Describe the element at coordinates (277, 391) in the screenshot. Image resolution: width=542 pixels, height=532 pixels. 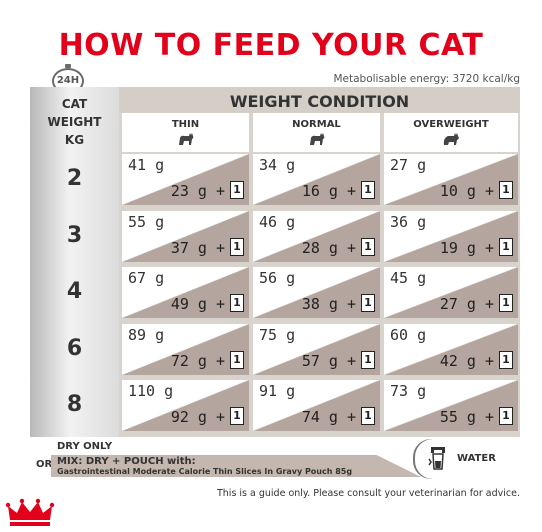
I see `dry-amount: 91 g` at that location.